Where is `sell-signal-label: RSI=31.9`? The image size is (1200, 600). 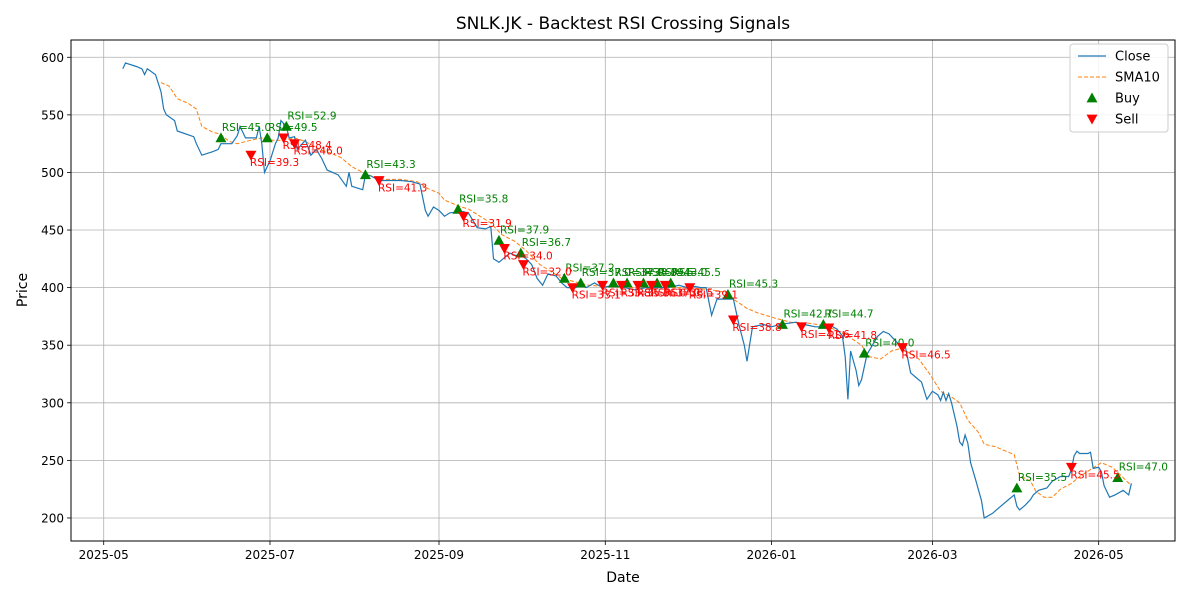
sell-signal-label: RSI=31.9 is located at coordinates (487, 224).